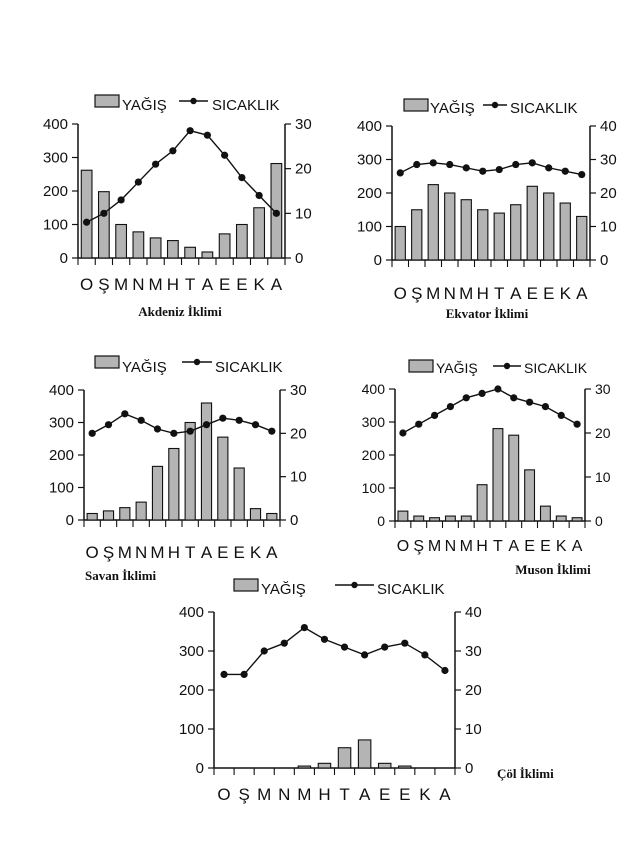 Image resolution: width=638 pixels, height=851 pixels. Describe the element at coordinates (608, 227) in the screenshot. I see `right-tick-label: 10` at that location.